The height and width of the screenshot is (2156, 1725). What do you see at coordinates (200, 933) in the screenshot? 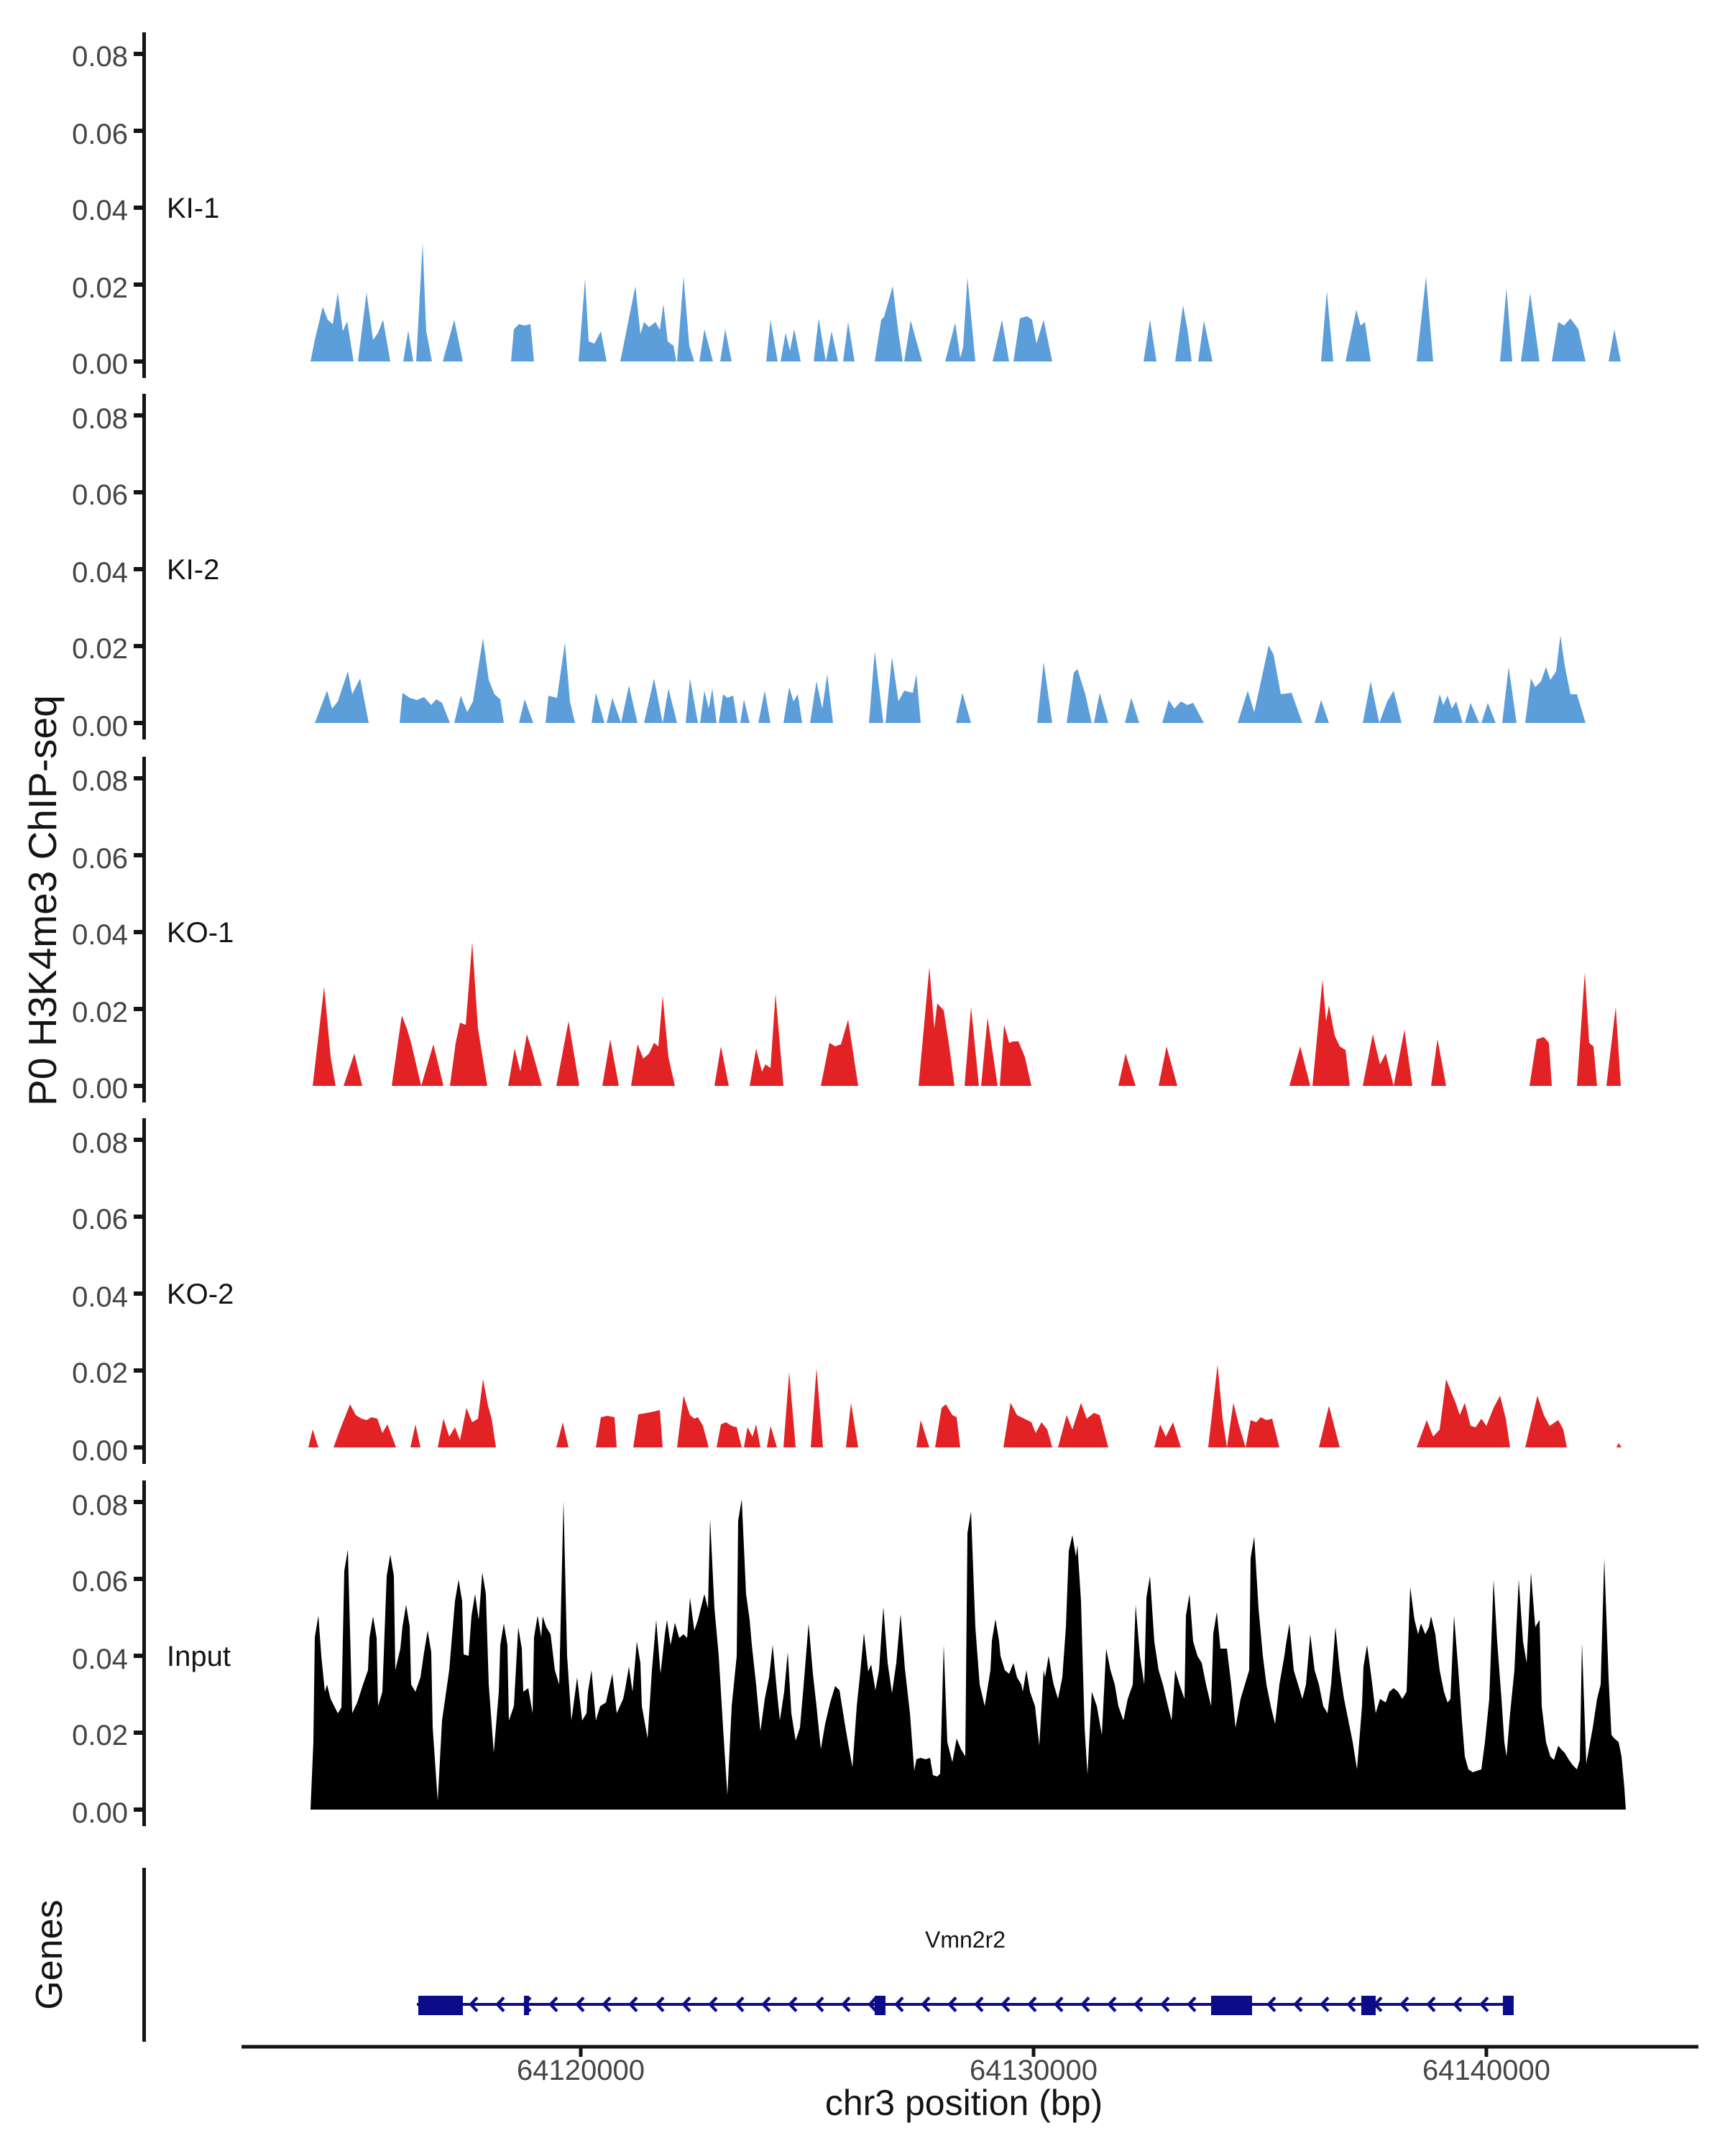
I see `svg-text: KO-1` at bounding box center [200, 933].